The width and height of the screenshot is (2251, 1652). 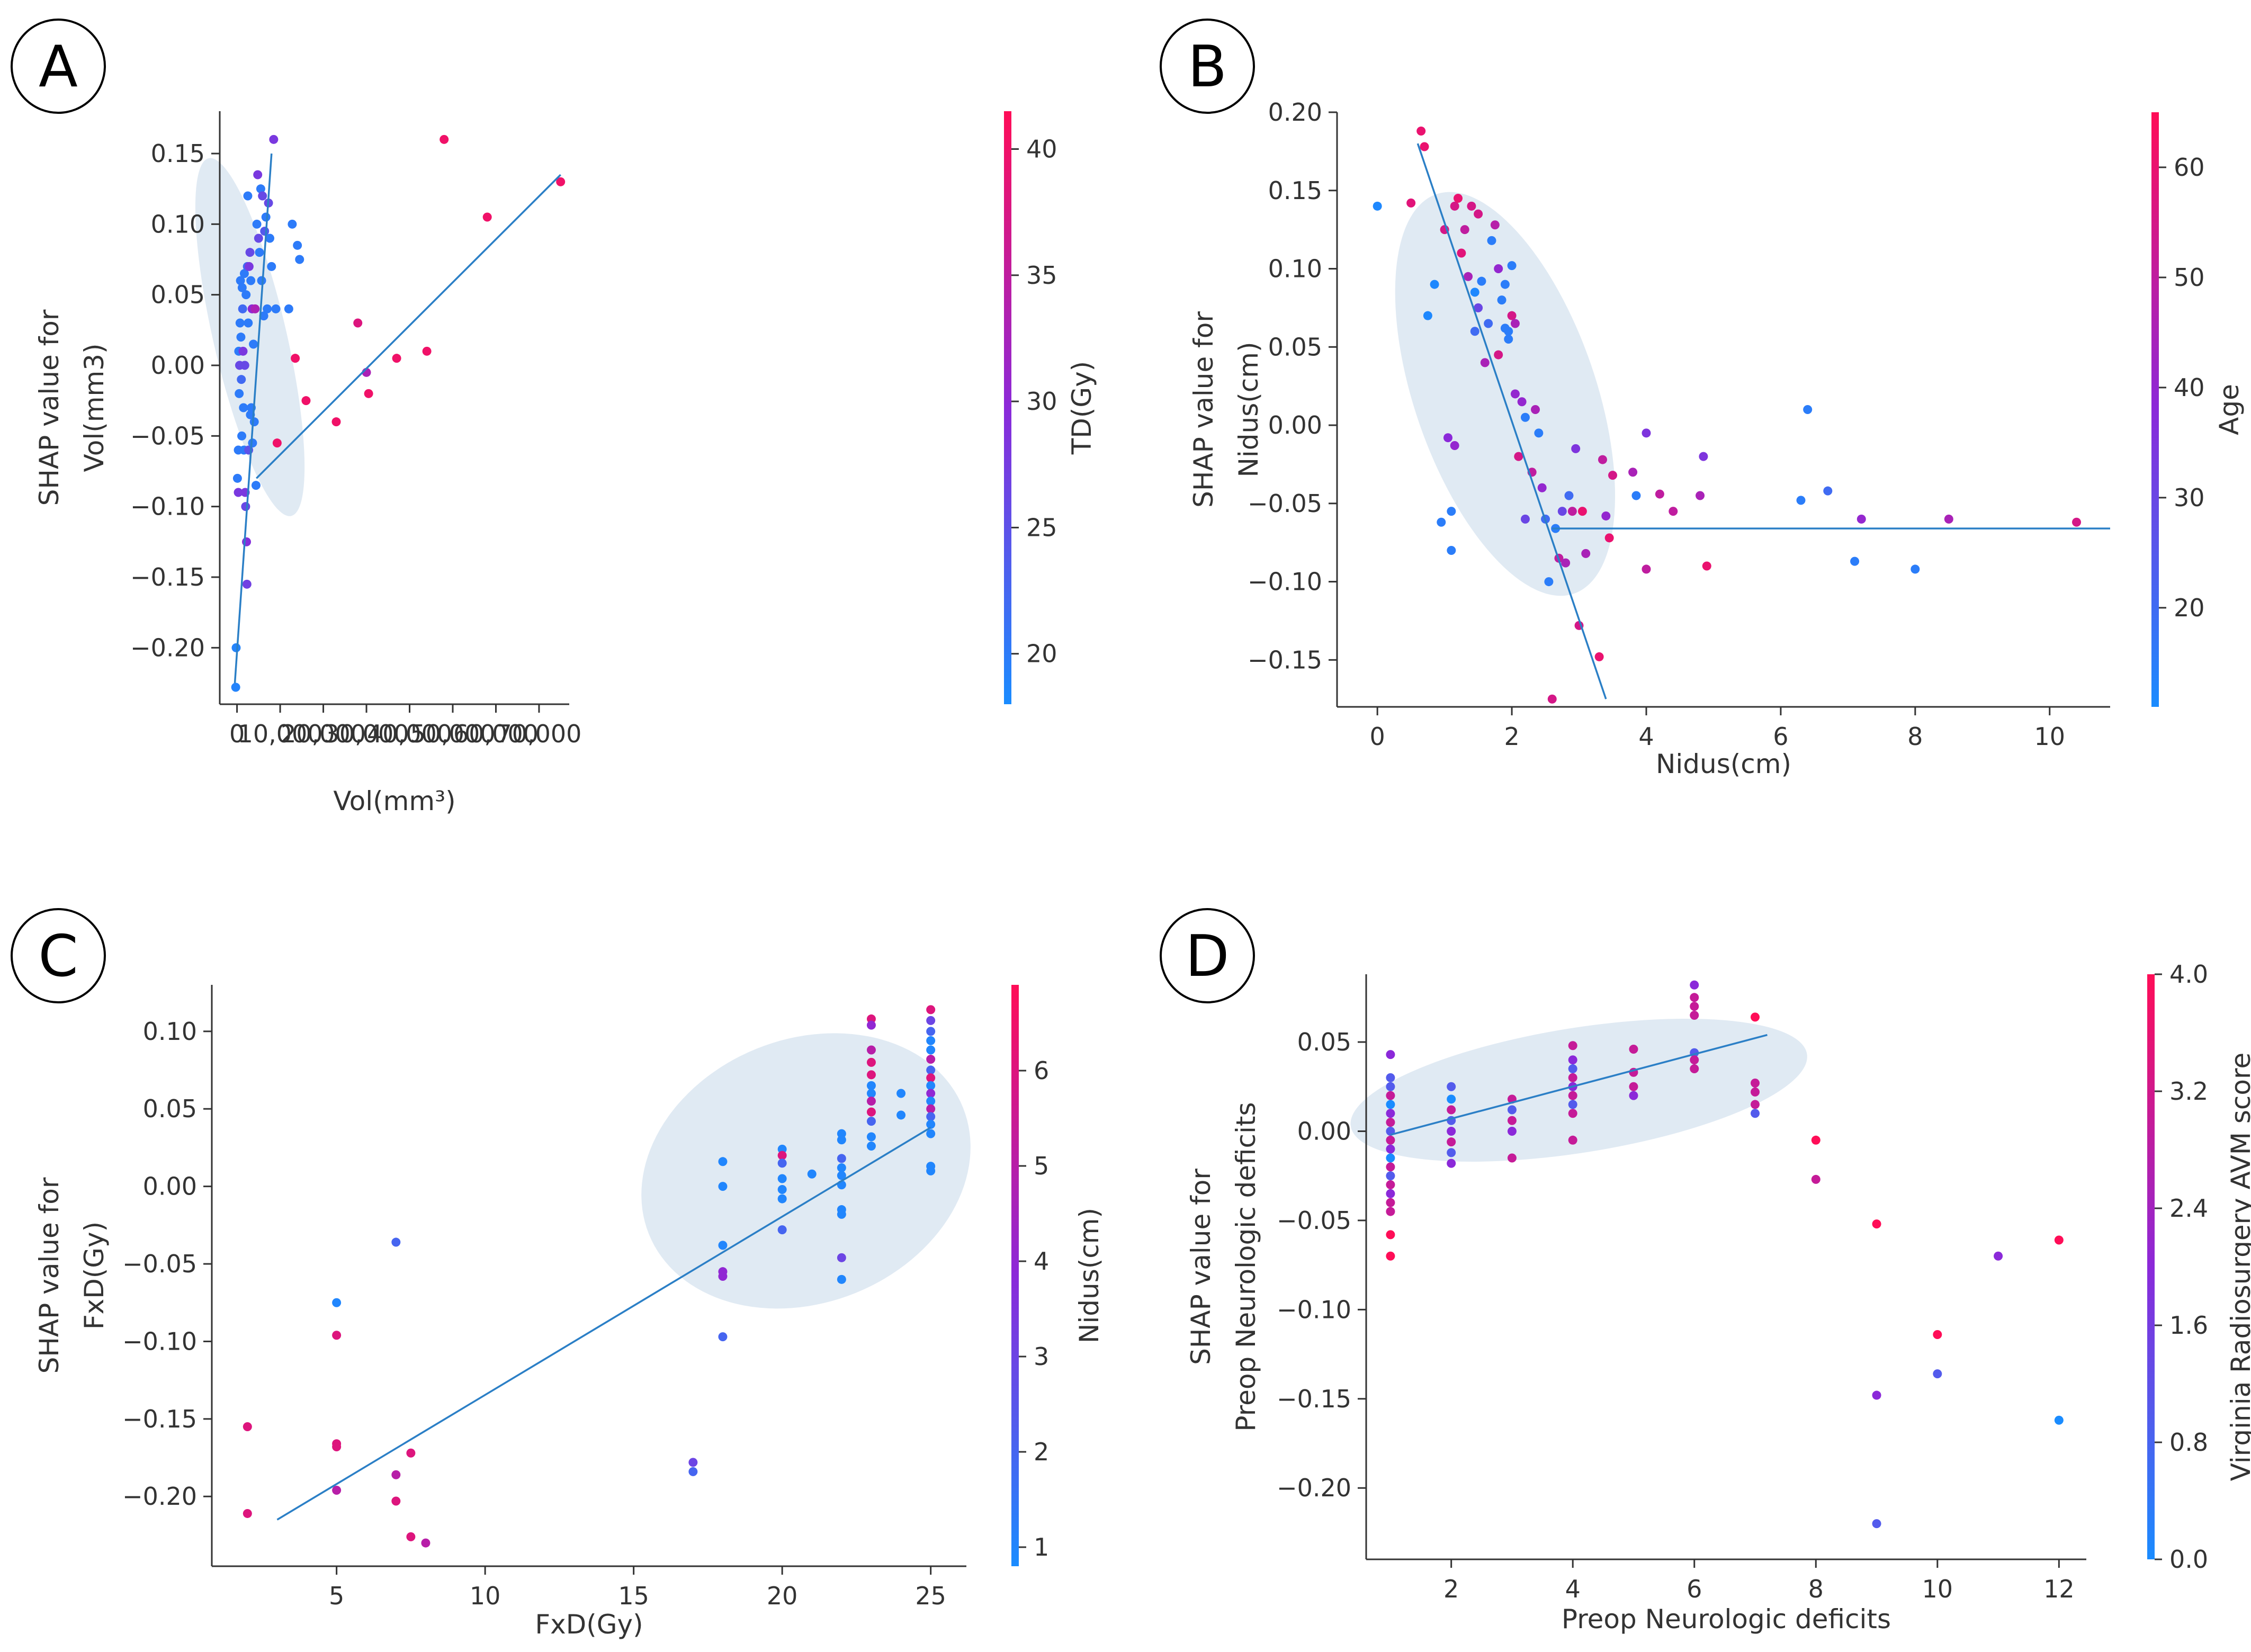 What do you see at coordinates (1081, 408) in the screenshot?
I see `colorbar-label: TD(Gy)` at bounding box center [1081, 408].